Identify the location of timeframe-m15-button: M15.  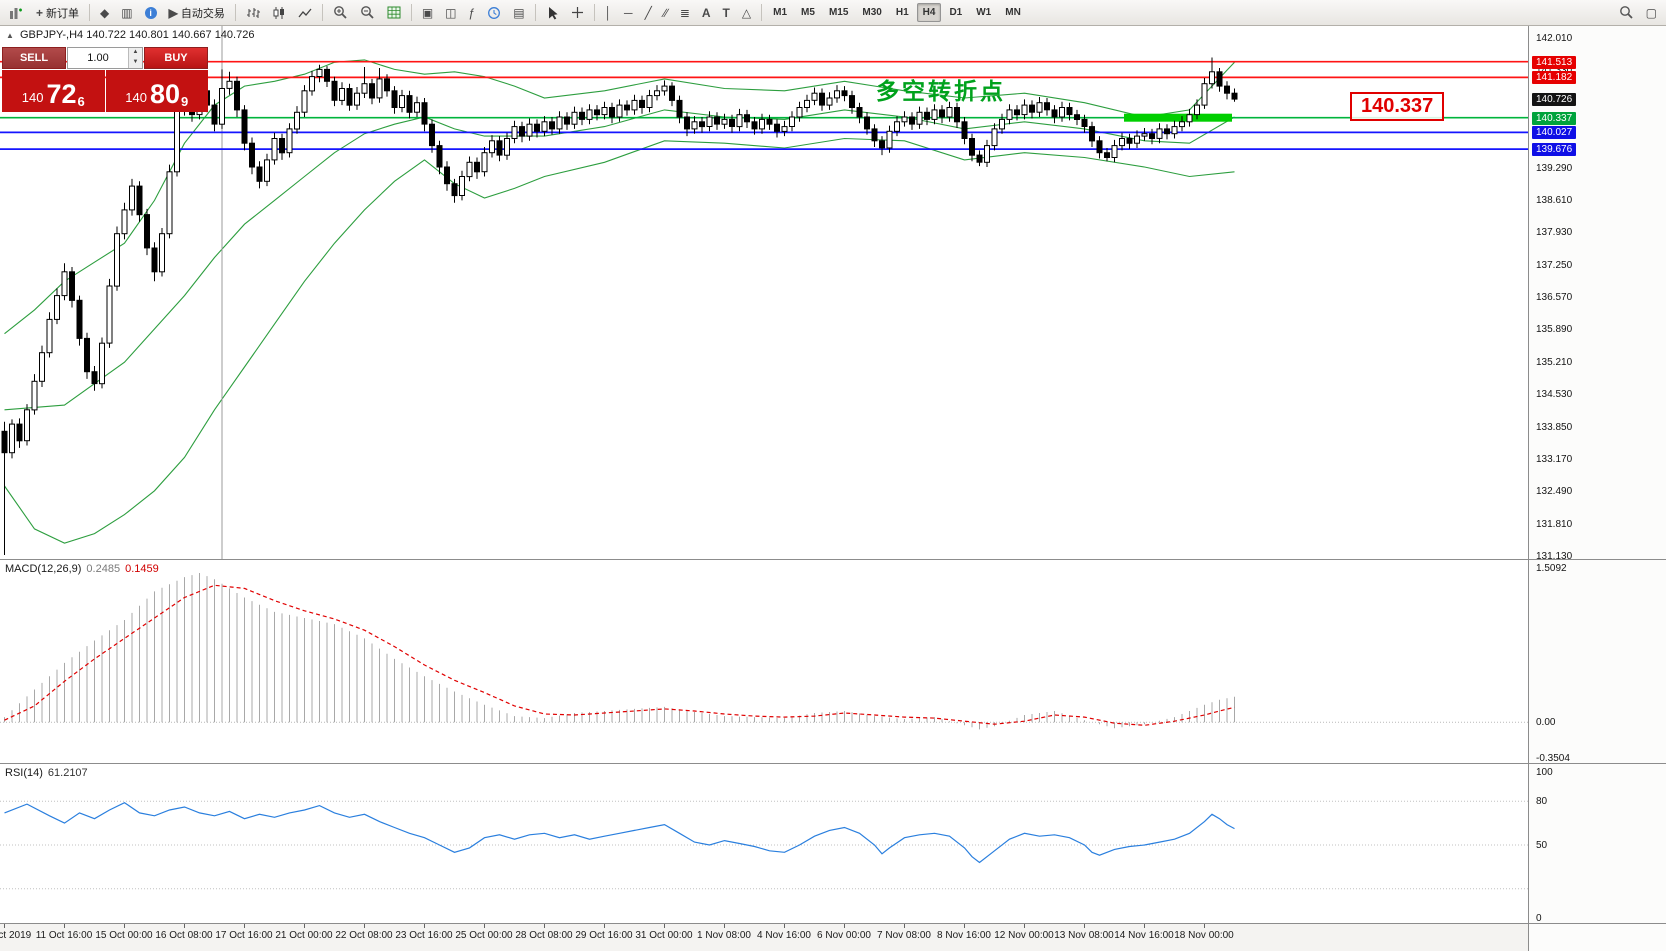
(838, 12).